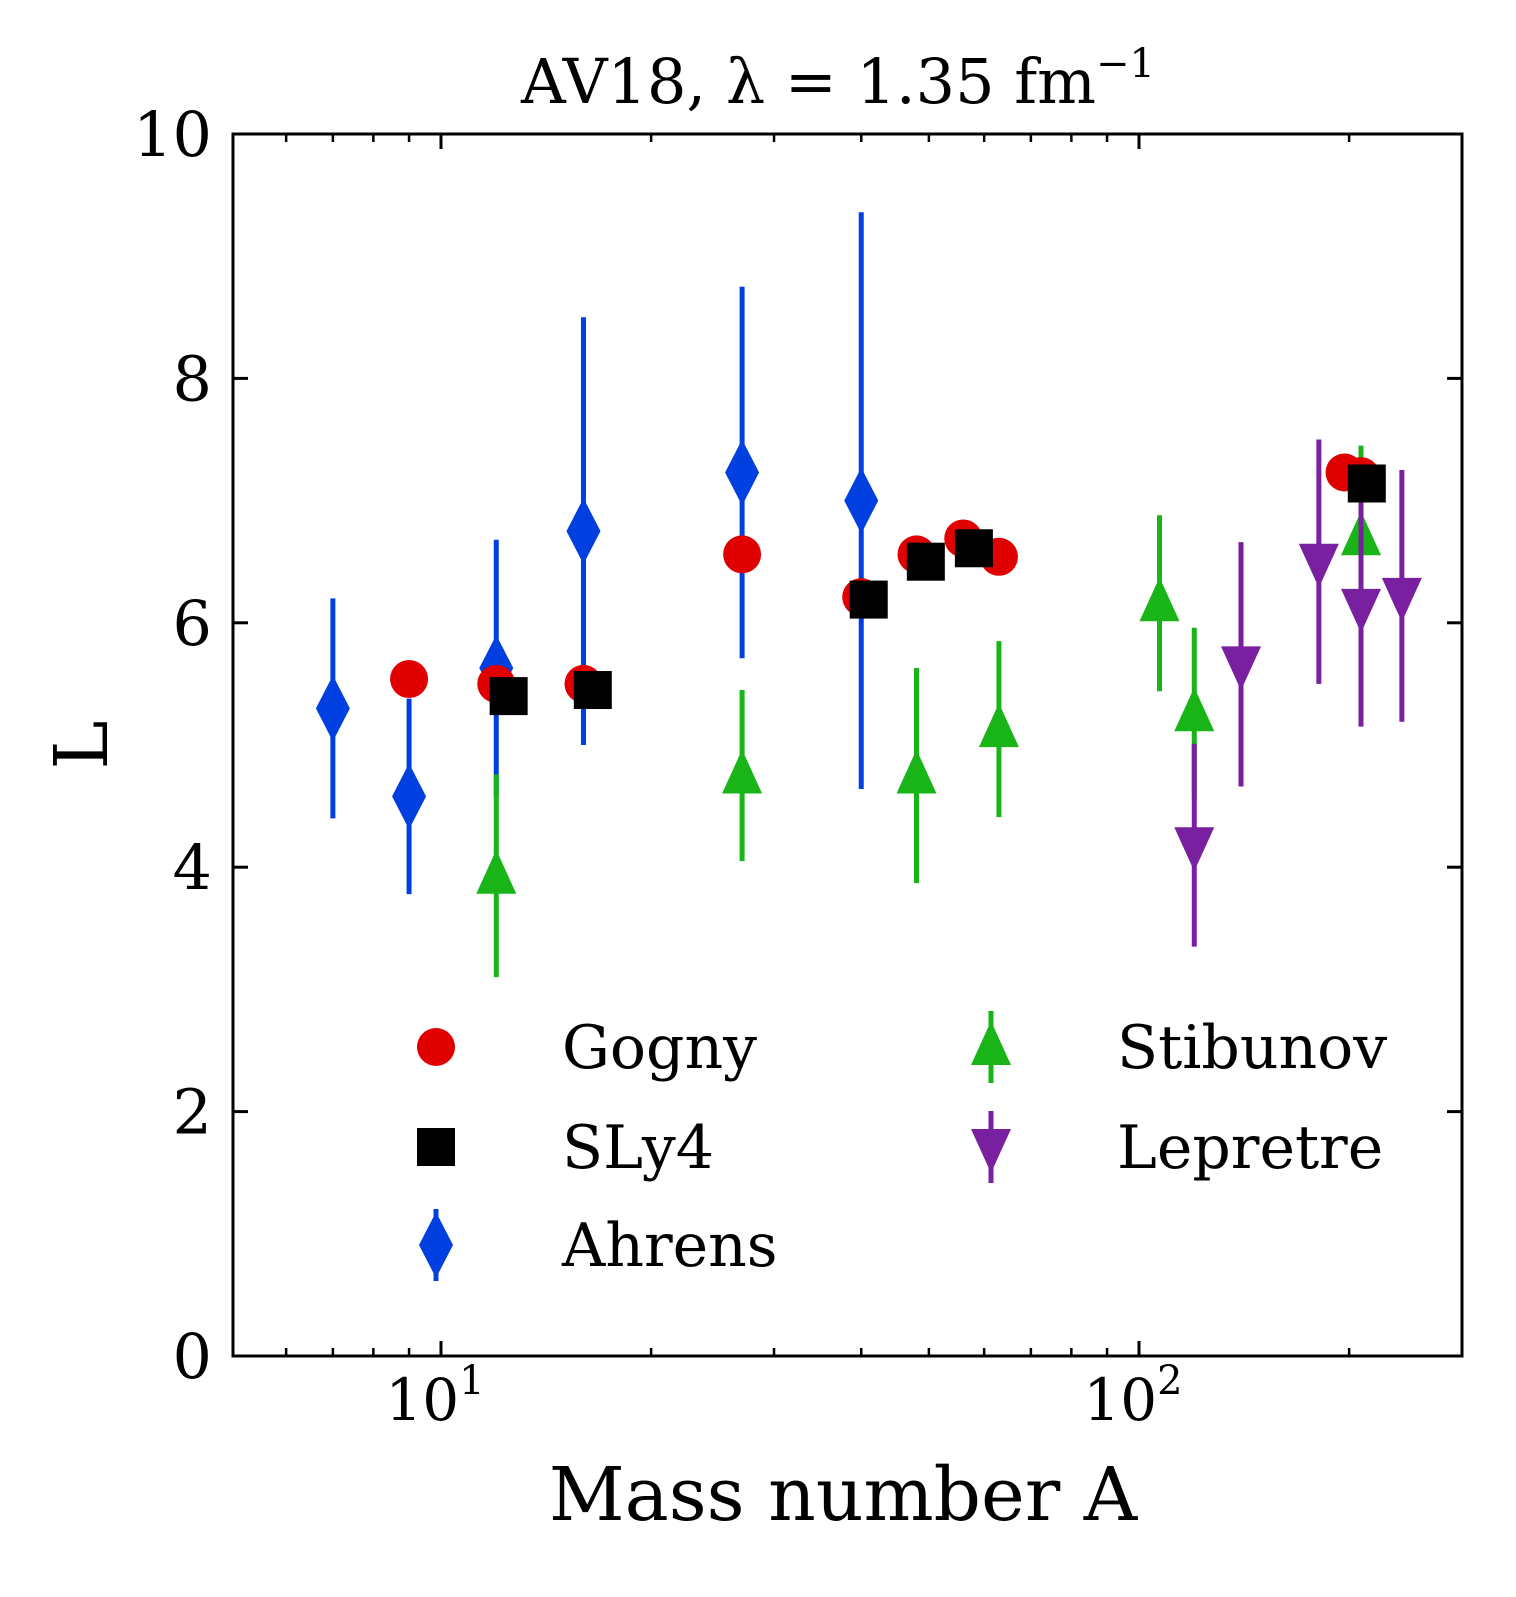  I want to click on series-sly4, so click(937, 590).